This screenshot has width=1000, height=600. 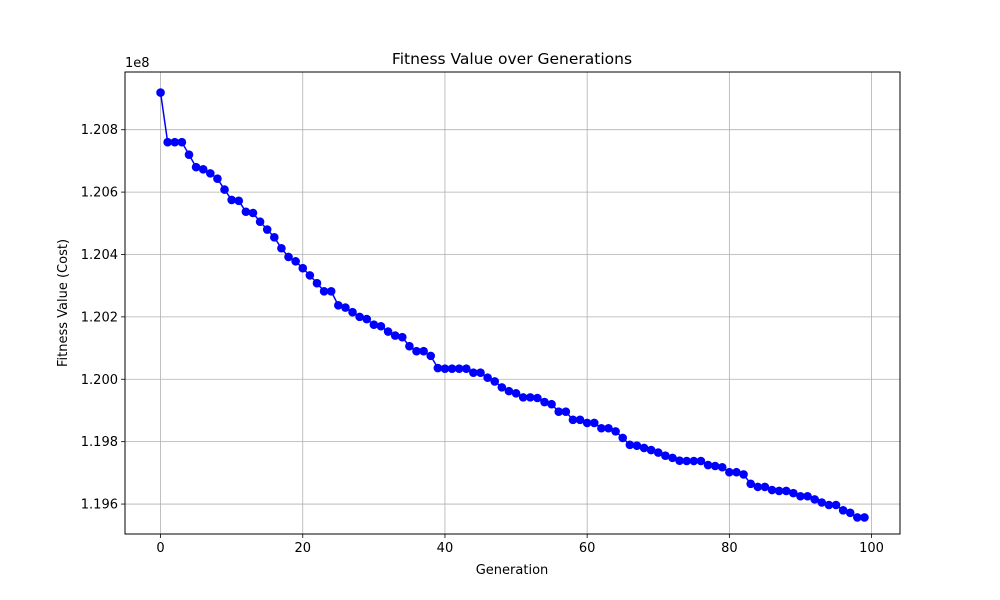 What do you see at coordinates (587, 548) in the screenshot?
I see `x-tick-label: 60` at bounding box center [587, 548].